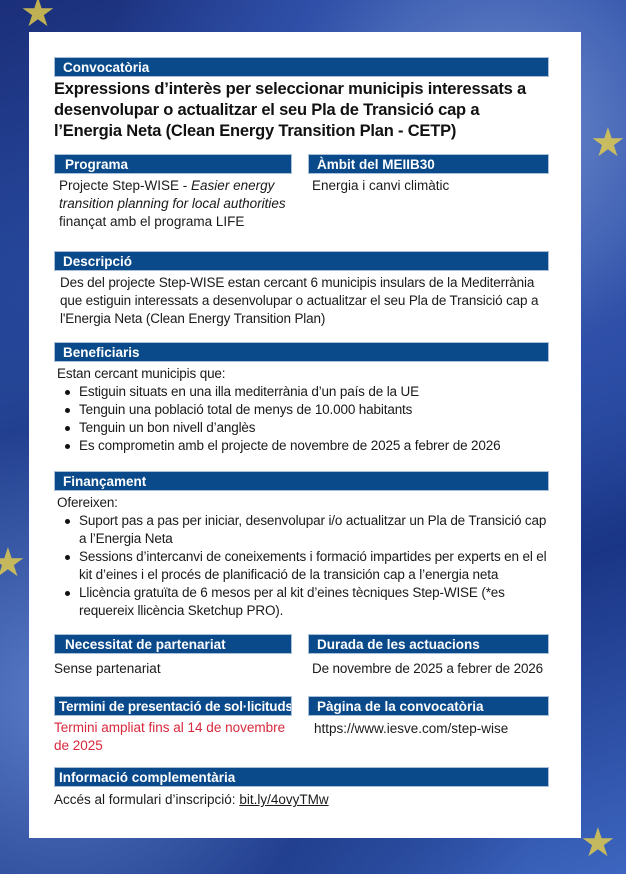  I want to click on ambit-header: Àmbit del MEIIB30, so click(428, 164).